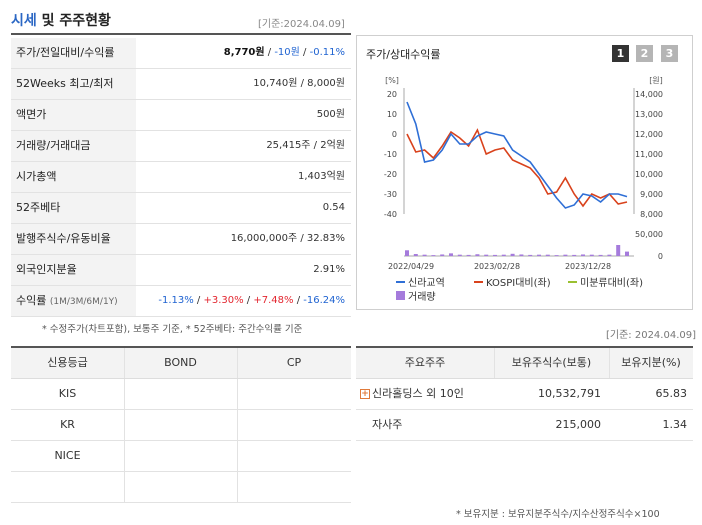  I want to click on table-row: 외국인지분율 2.91%, so click(181, 270).